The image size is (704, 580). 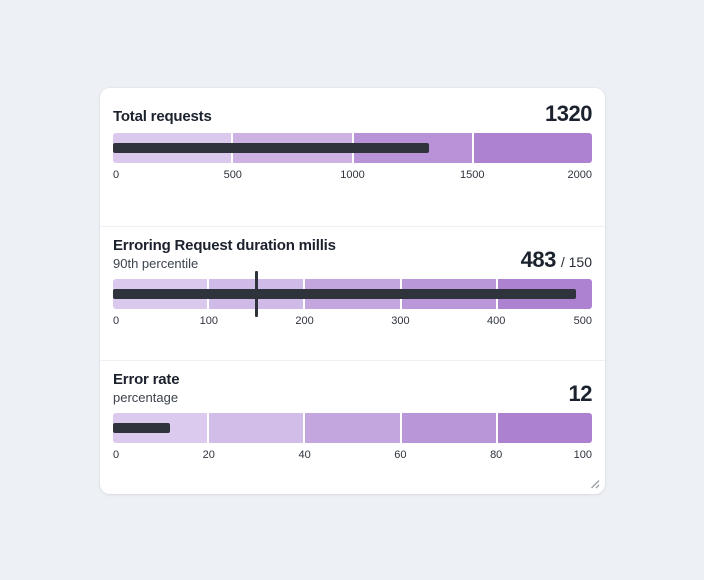 I want to click on panel-value: 483, so click(x=538, y=259).